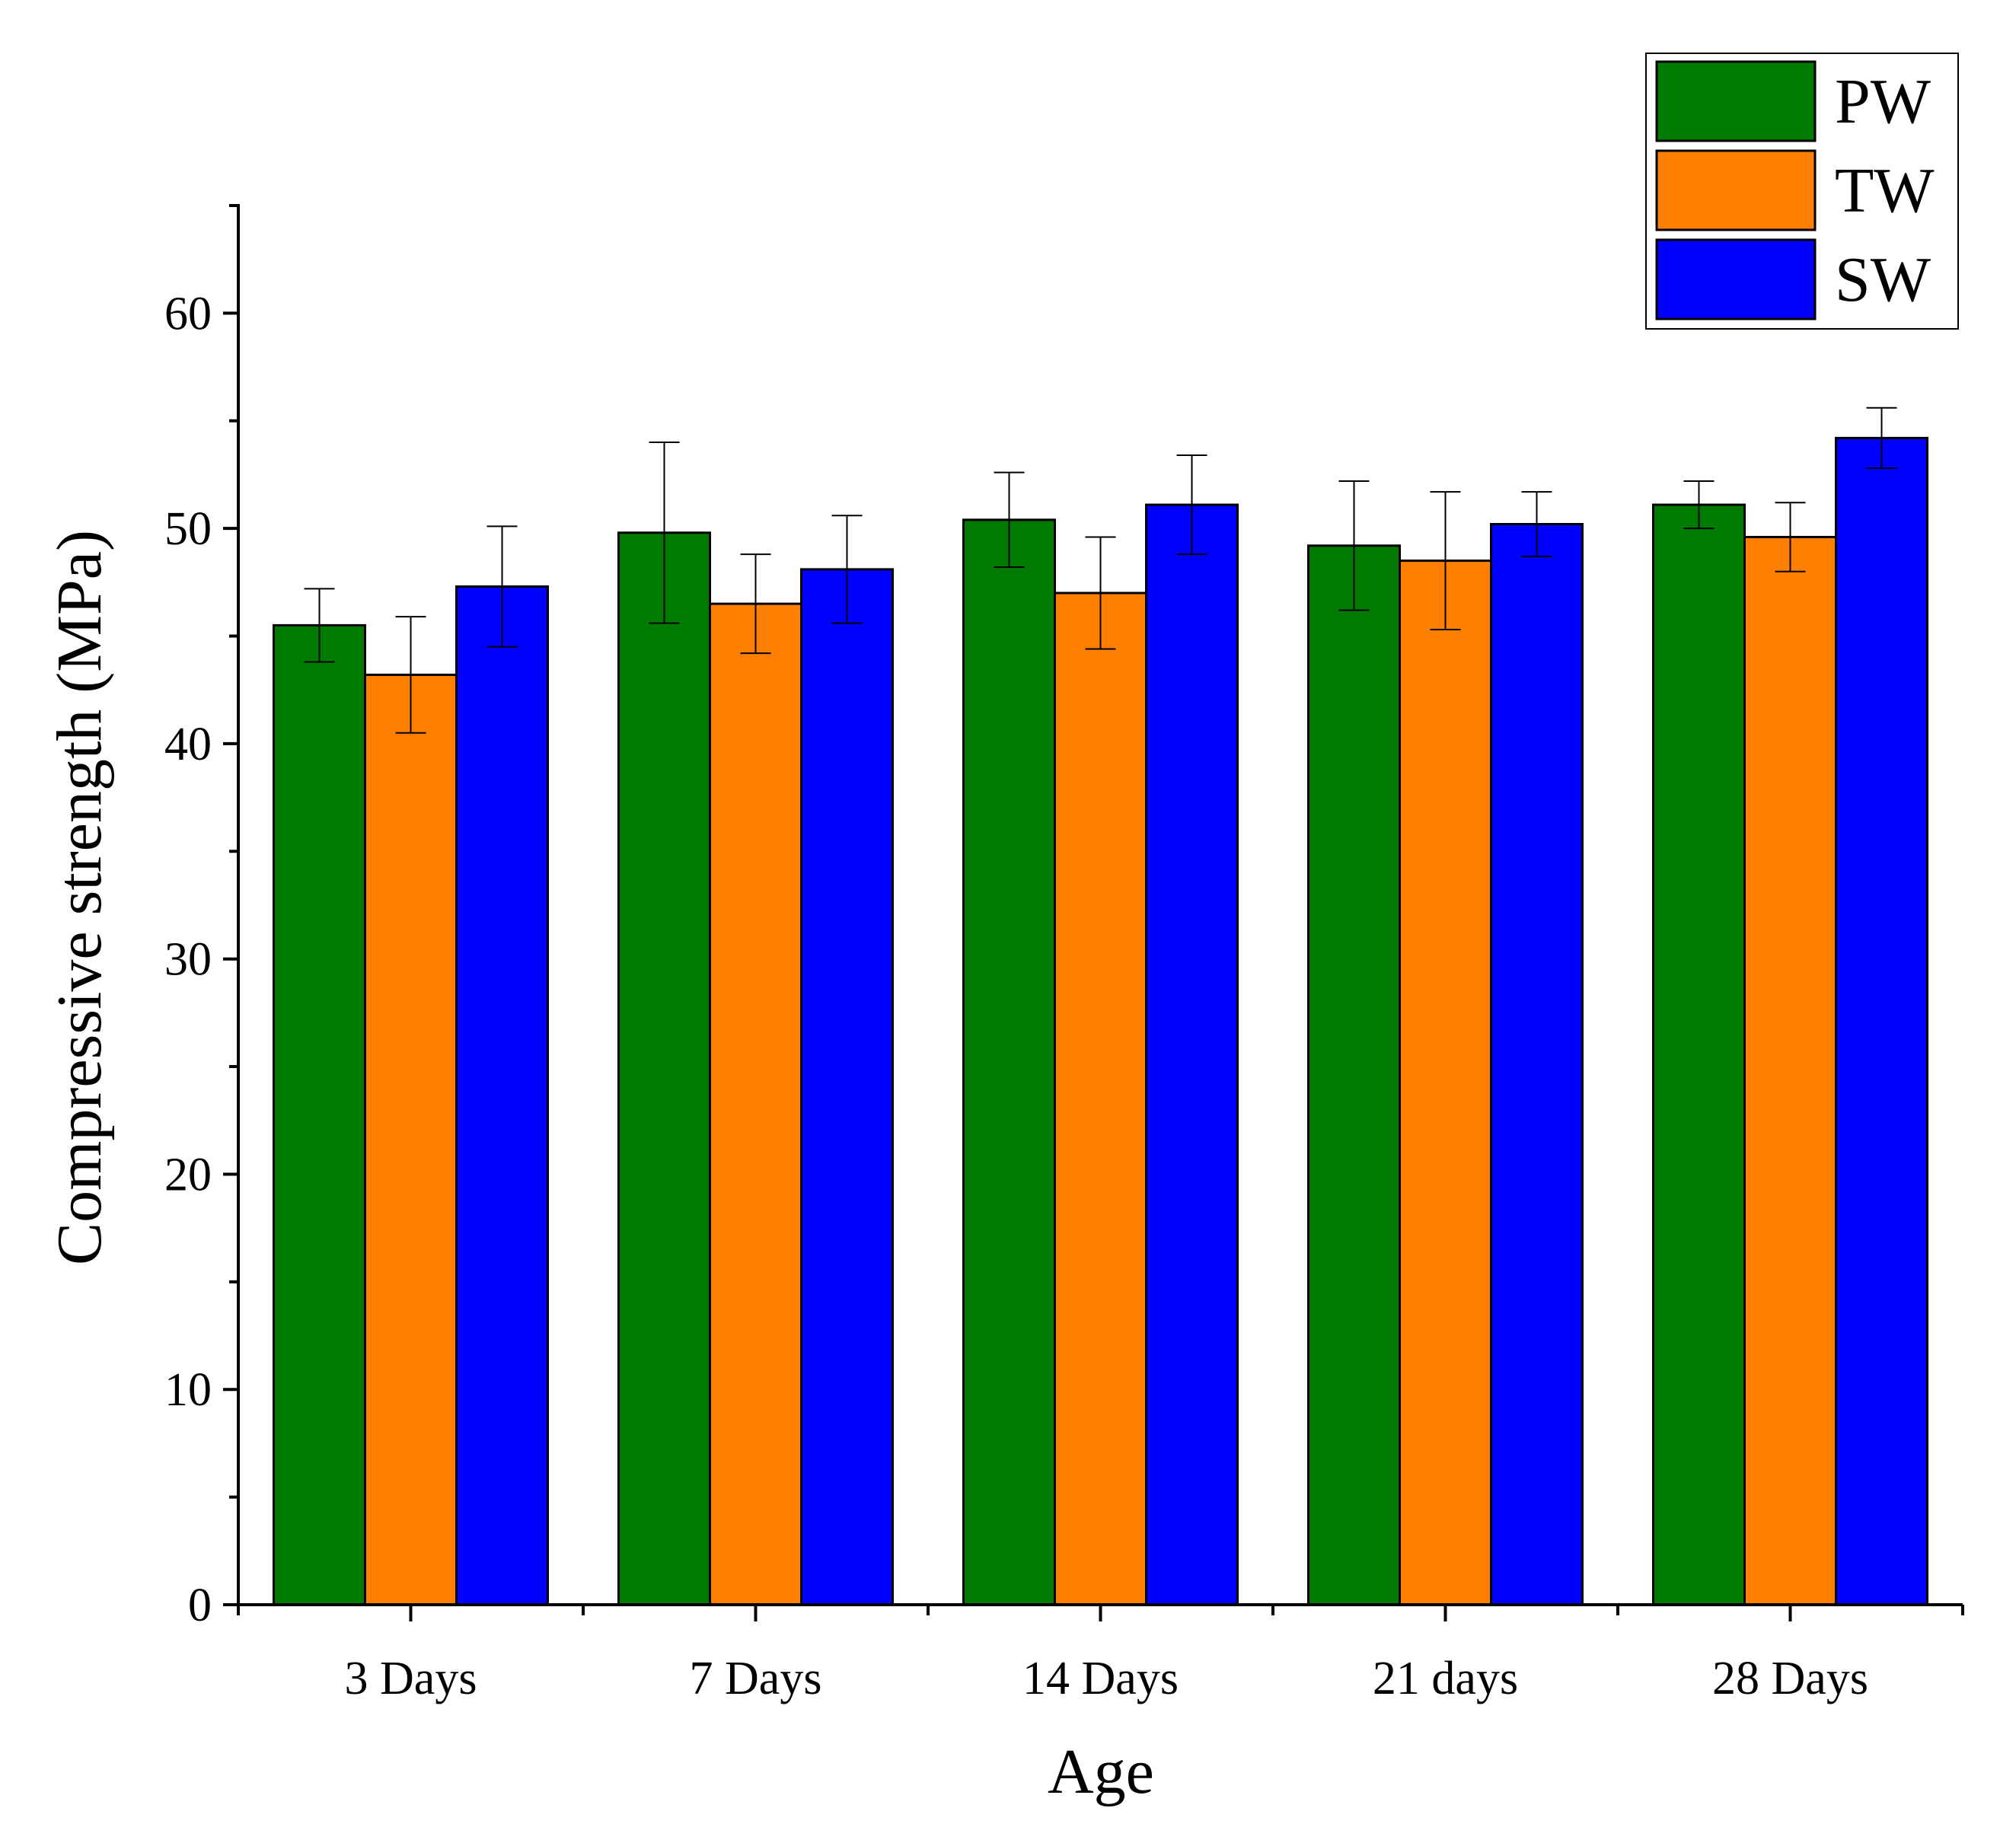 The height and width of the screenshot is (1827, 2016). Describe the element at coordinates (1445, 1678) in the screenshot. I see `x-tick-label: 21 days` at that location.